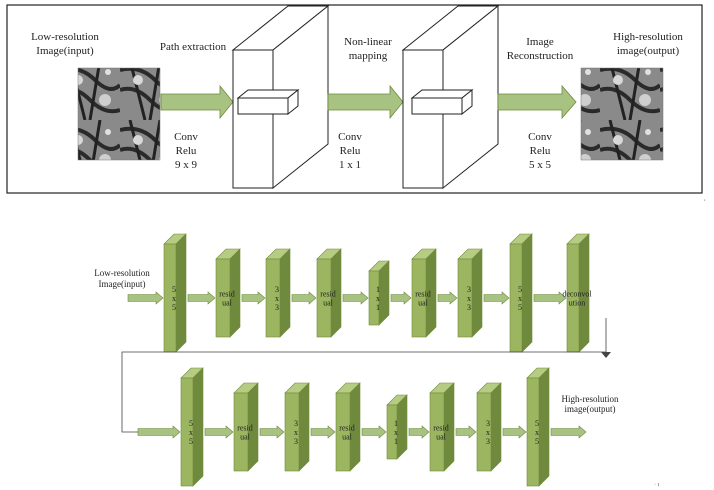 This screenshot has width=714, height=490. Describe the element at coordinates (648, 51) in the screenshot. I see `output-label-line-2: image(output)` at that location.